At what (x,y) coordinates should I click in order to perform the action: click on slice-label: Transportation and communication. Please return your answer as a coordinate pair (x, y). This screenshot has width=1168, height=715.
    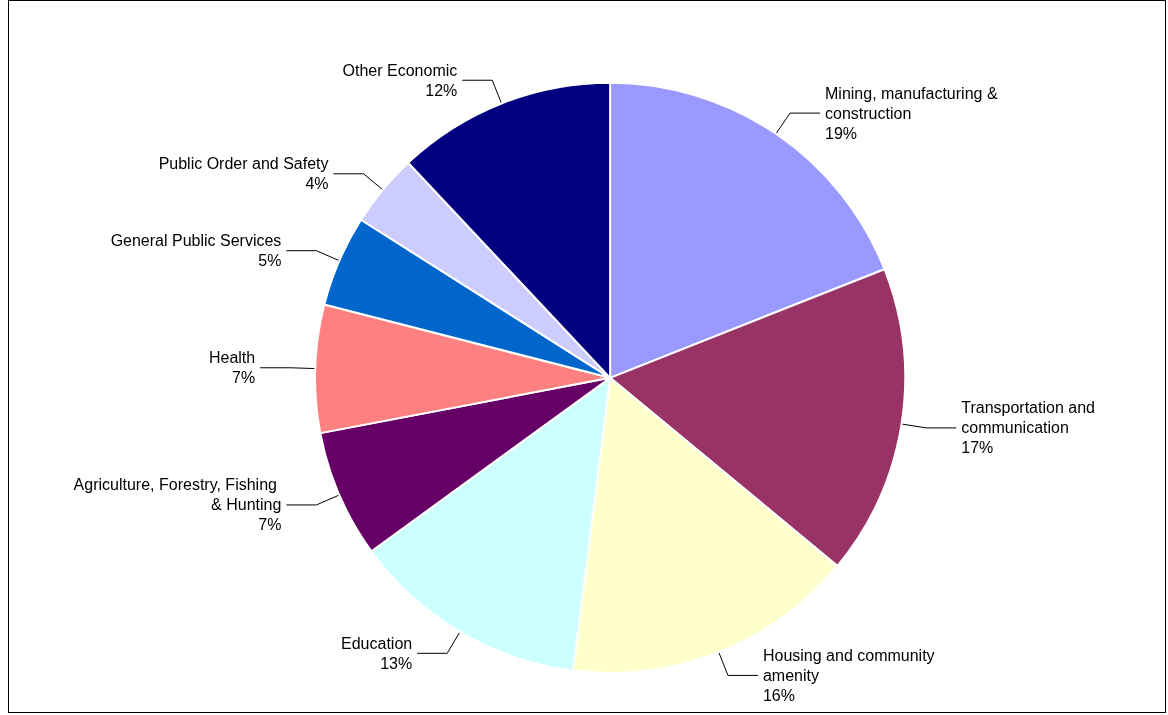
    Looking at the image, I should click on (1030, 418).